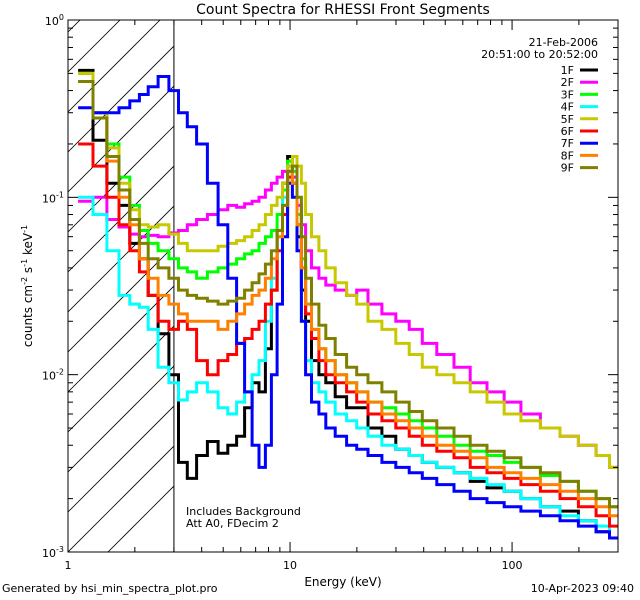 This screenshot has width=640, height=600. Describe the element at coordinates (53, 197) in the screenshot. I see `y-tick-label: 10⁻¹` at that location.